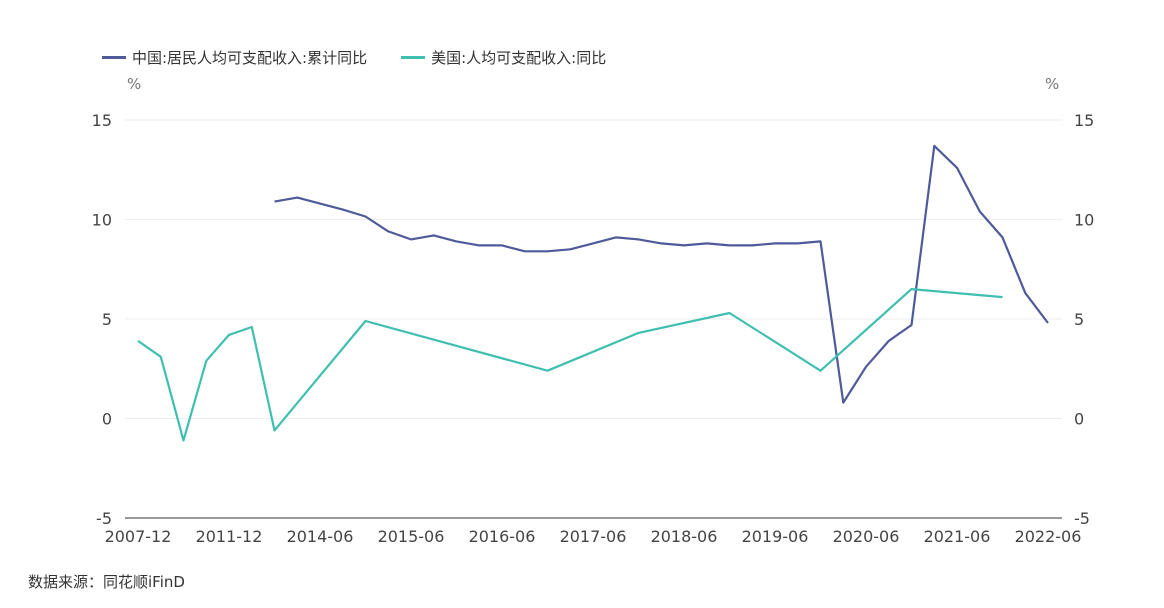 The width and height of the screenshot is (1164, 608). What do you see at coordinates (106, 582) in the screenshot?
I see `data-source: 数据来源：同花顺iFinD` at bounding box center [106, 582].